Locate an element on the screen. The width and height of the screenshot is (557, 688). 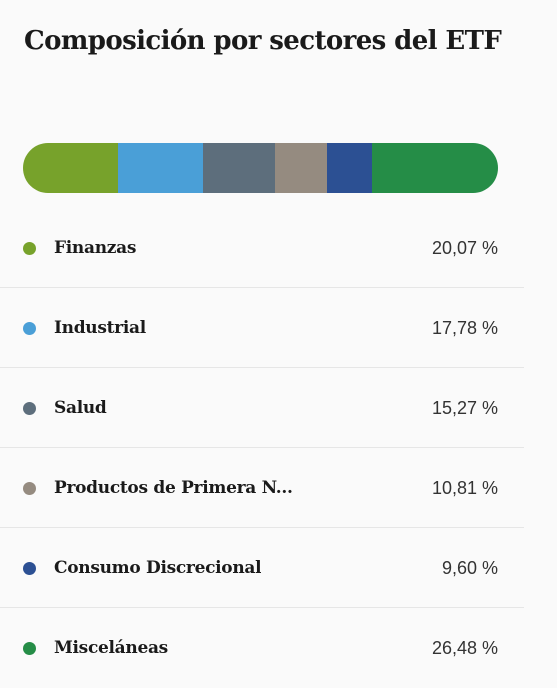
sector-name: Consumo Discrecional is located at coordinates (158, 568).